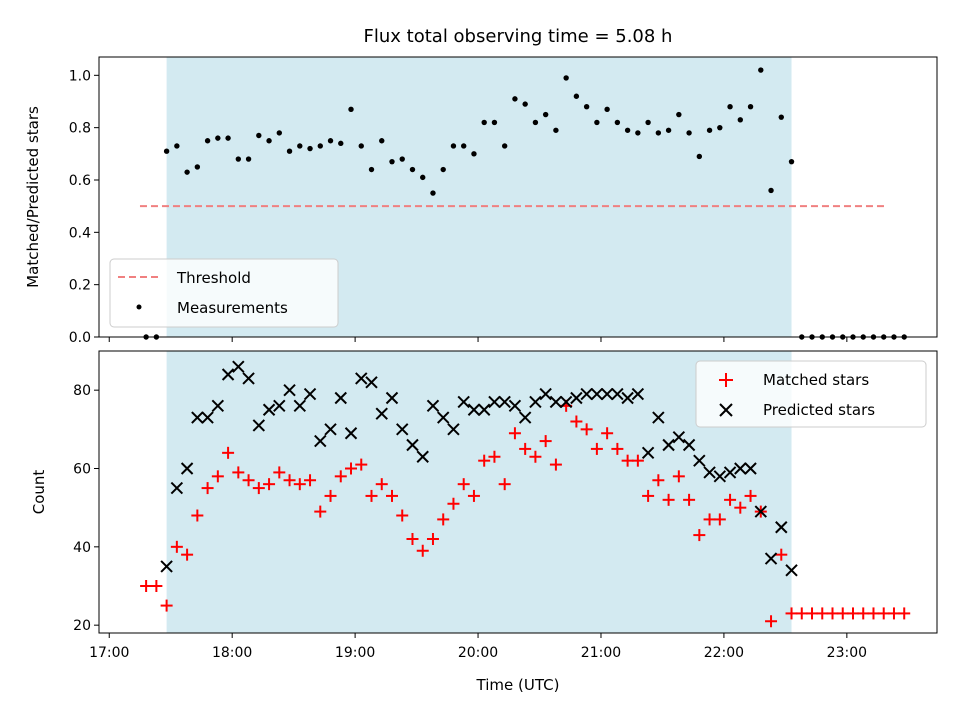  I want to click on top-y-ticks: 0.0 0.2 0.4 0.6 0.8 1.0, so click(84, 207).